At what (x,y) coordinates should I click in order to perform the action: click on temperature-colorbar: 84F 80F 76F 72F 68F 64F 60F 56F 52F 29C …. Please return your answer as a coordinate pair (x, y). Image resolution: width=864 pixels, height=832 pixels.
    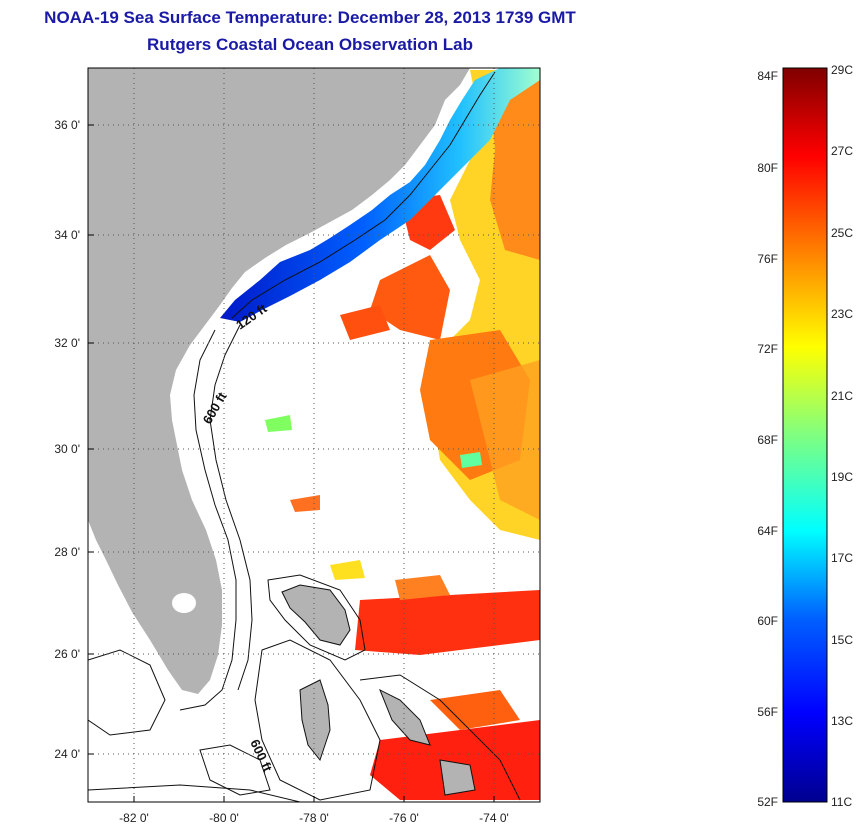
    Looking at the image, I should click on (805, 436).